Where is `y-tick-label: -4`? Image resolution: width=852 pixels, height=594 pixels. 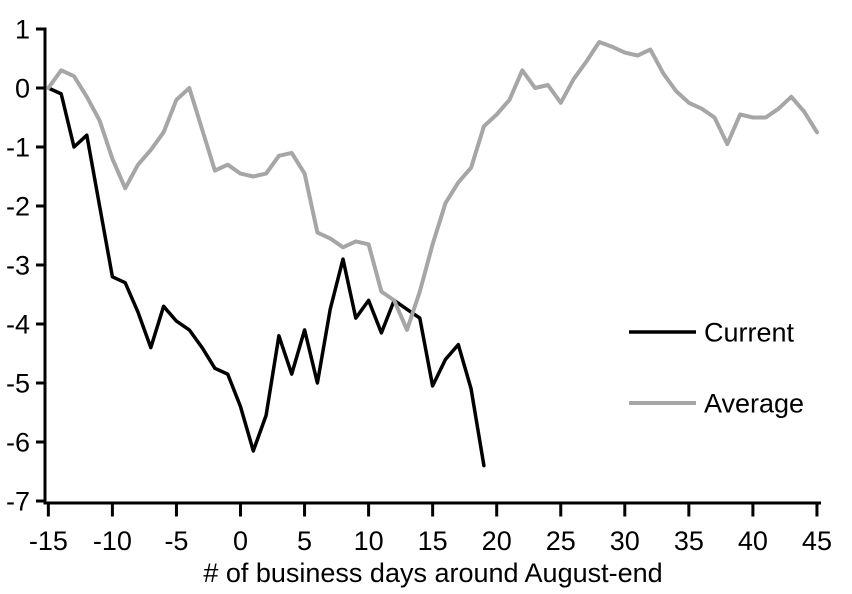
y-tick-label: -4 is located at coordinates (18, 325).